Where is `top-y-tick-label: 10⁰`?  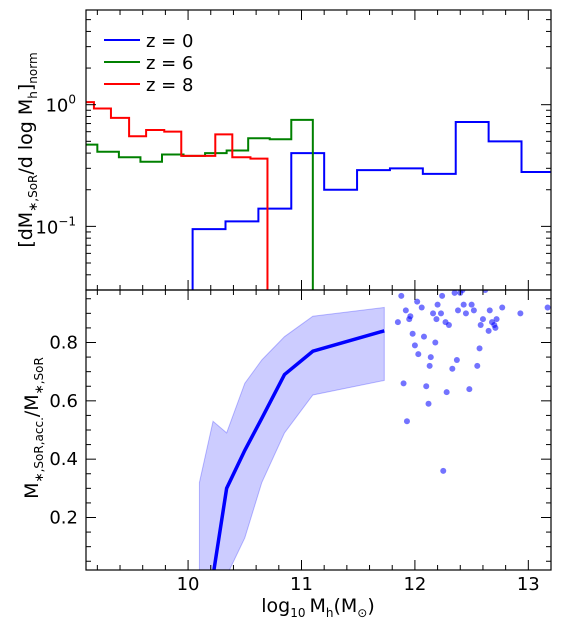
top-y-tick-label: 10⁰ is located at coordinates (60, 105).